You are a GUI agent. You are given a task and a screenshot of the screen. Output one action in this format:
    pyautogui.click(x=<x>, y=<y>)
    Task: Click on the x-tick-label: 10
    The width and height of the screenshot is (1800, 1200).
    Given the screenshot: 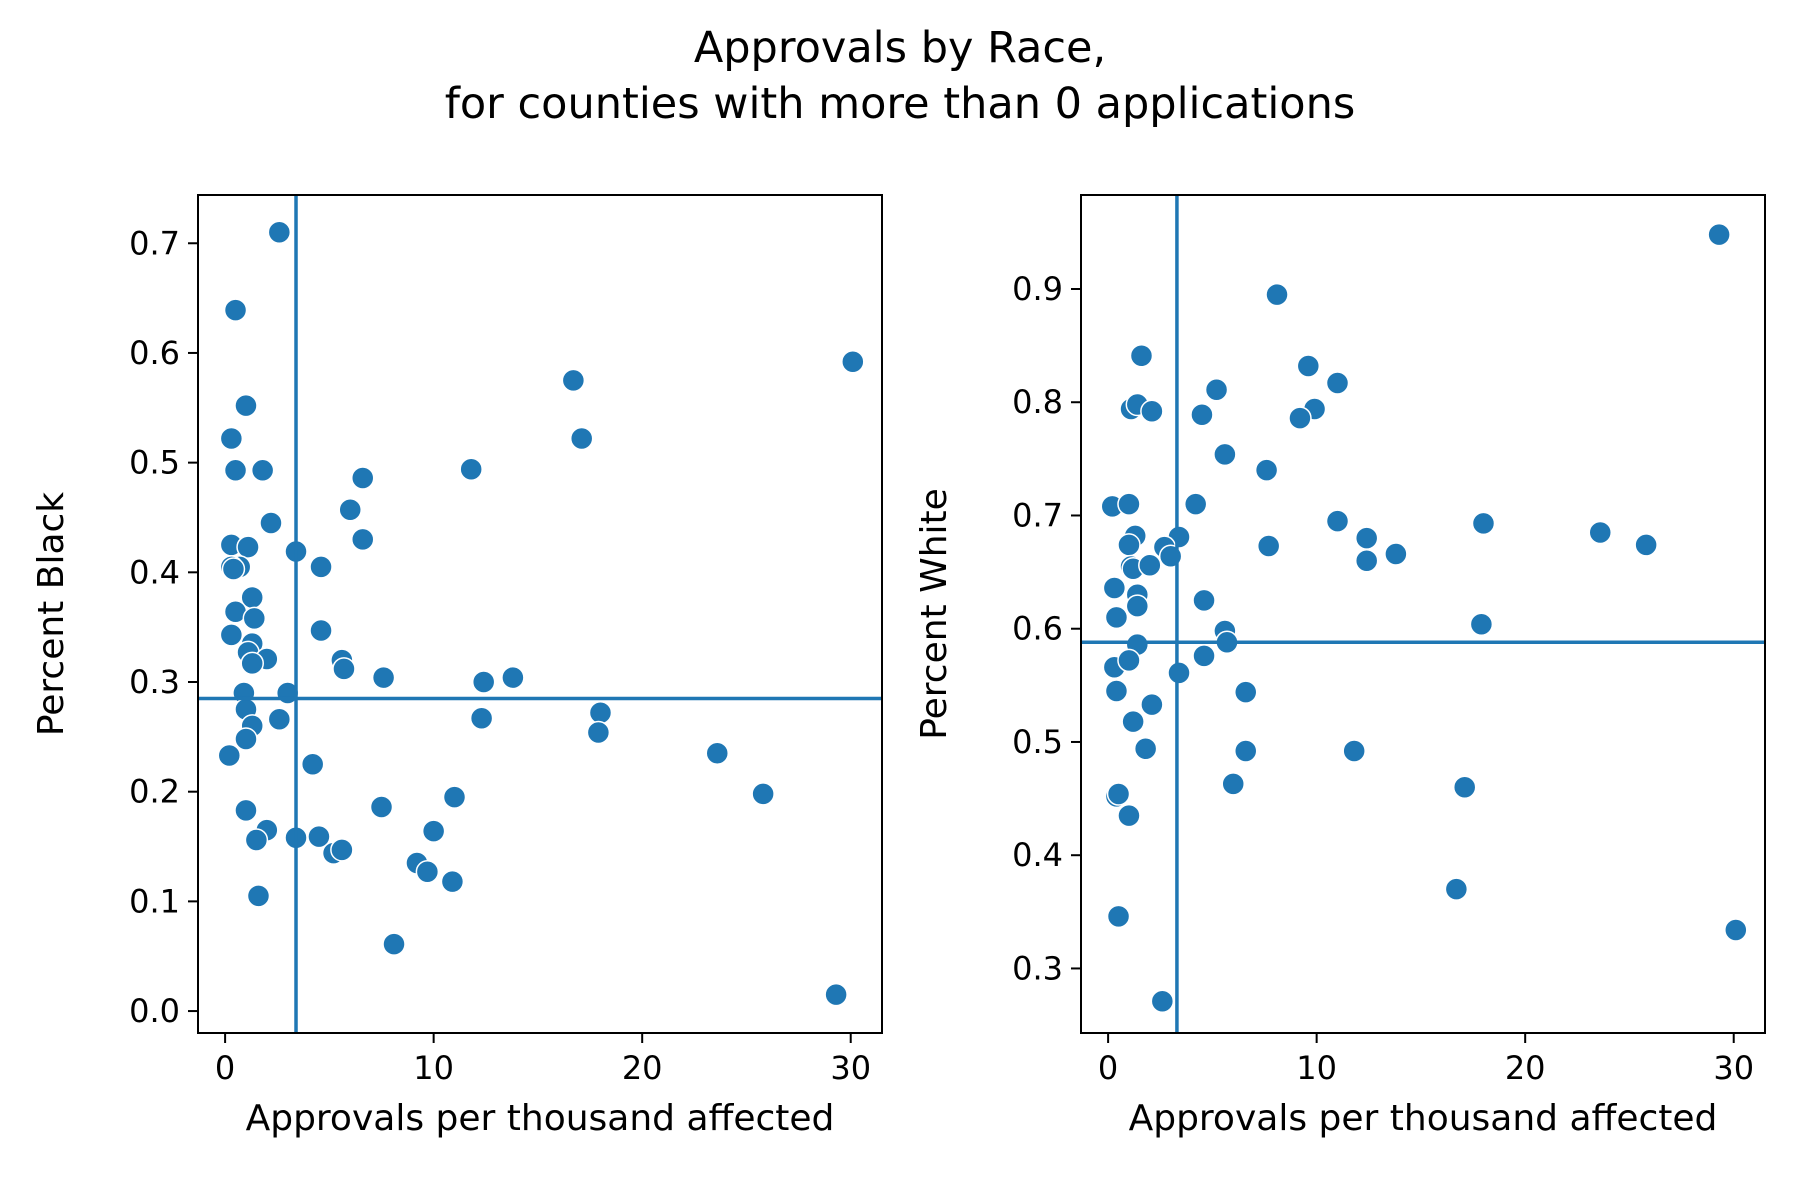 What is the action you would take?
    pyautogui.click(x=1316, y=1068)
    